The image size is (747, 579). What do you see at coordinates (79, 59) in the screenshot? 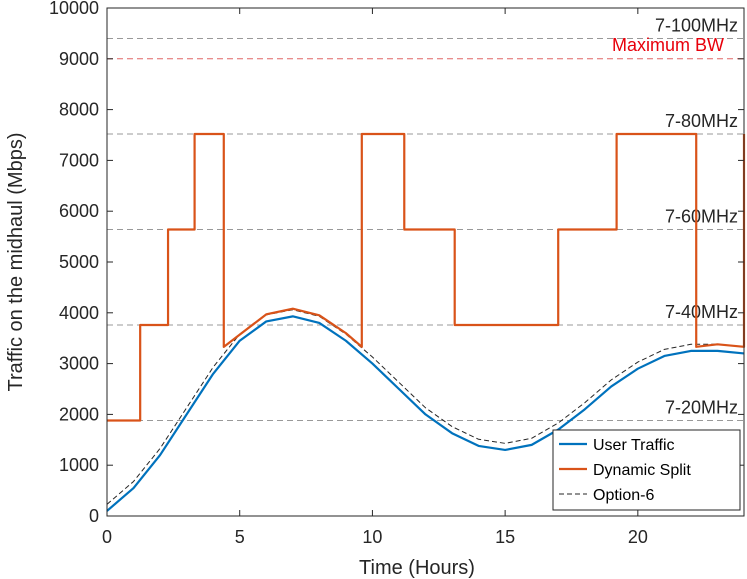
I see `y-tick-label: 9000` at bounding box center [79, 59].